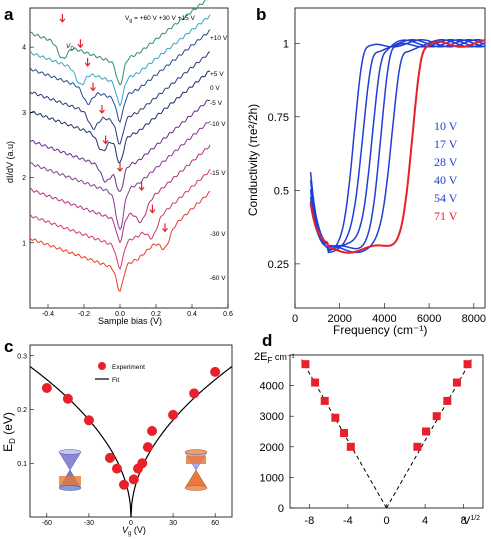  What do you see at coordinates (471, 521) in the screenshot?
I see `panel-d-xlabel: V1/2` at bounding box center [471, 521].